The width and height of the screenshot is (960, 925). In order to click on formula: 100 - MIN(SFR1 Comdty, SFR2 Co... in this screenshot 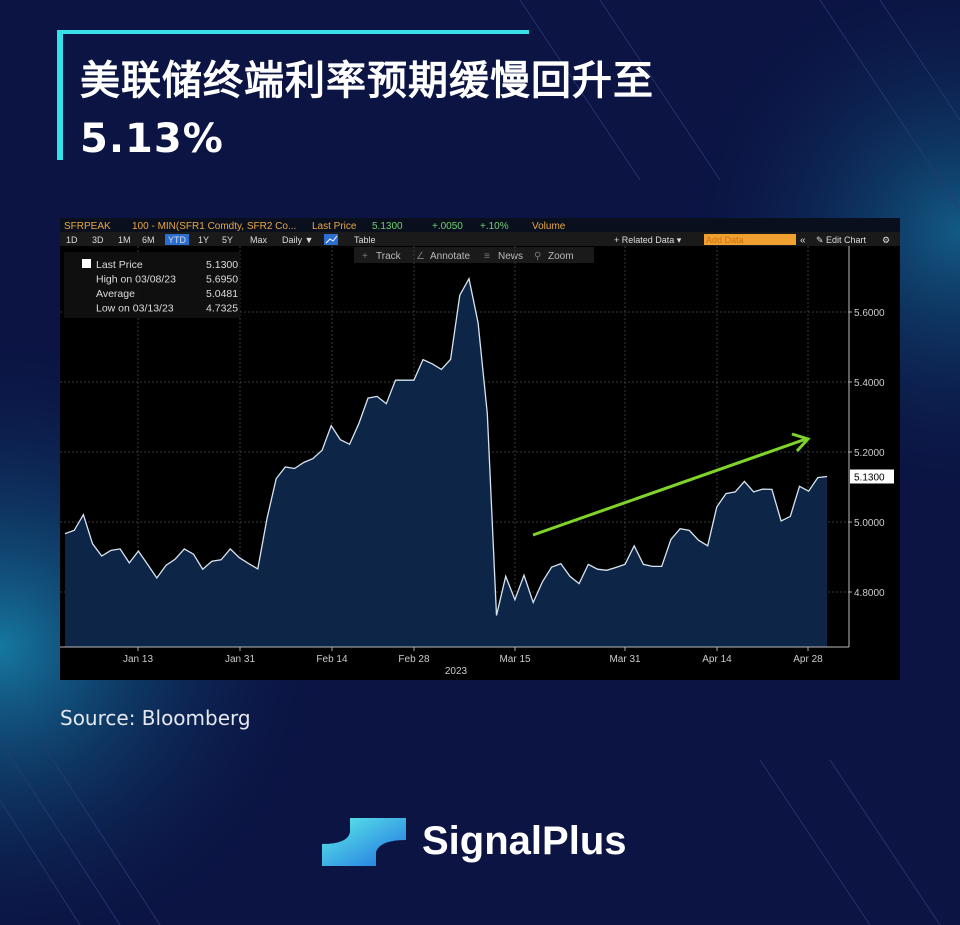, I will do `click(214, 226)`.